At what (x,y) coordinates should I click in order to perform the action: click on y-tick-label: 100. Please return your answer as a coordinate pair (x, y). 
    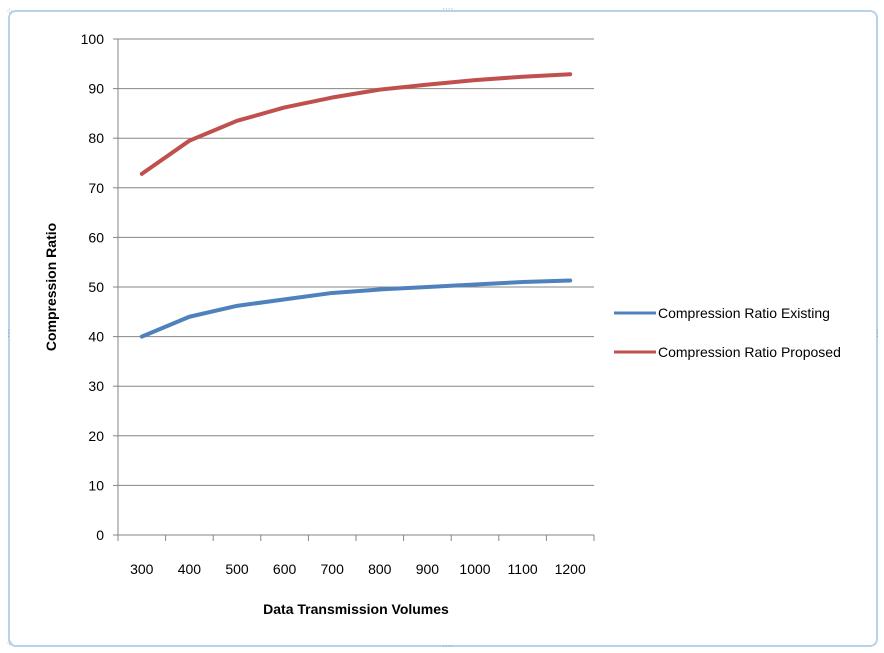
    Looking at the image, I should click on (93, 39).